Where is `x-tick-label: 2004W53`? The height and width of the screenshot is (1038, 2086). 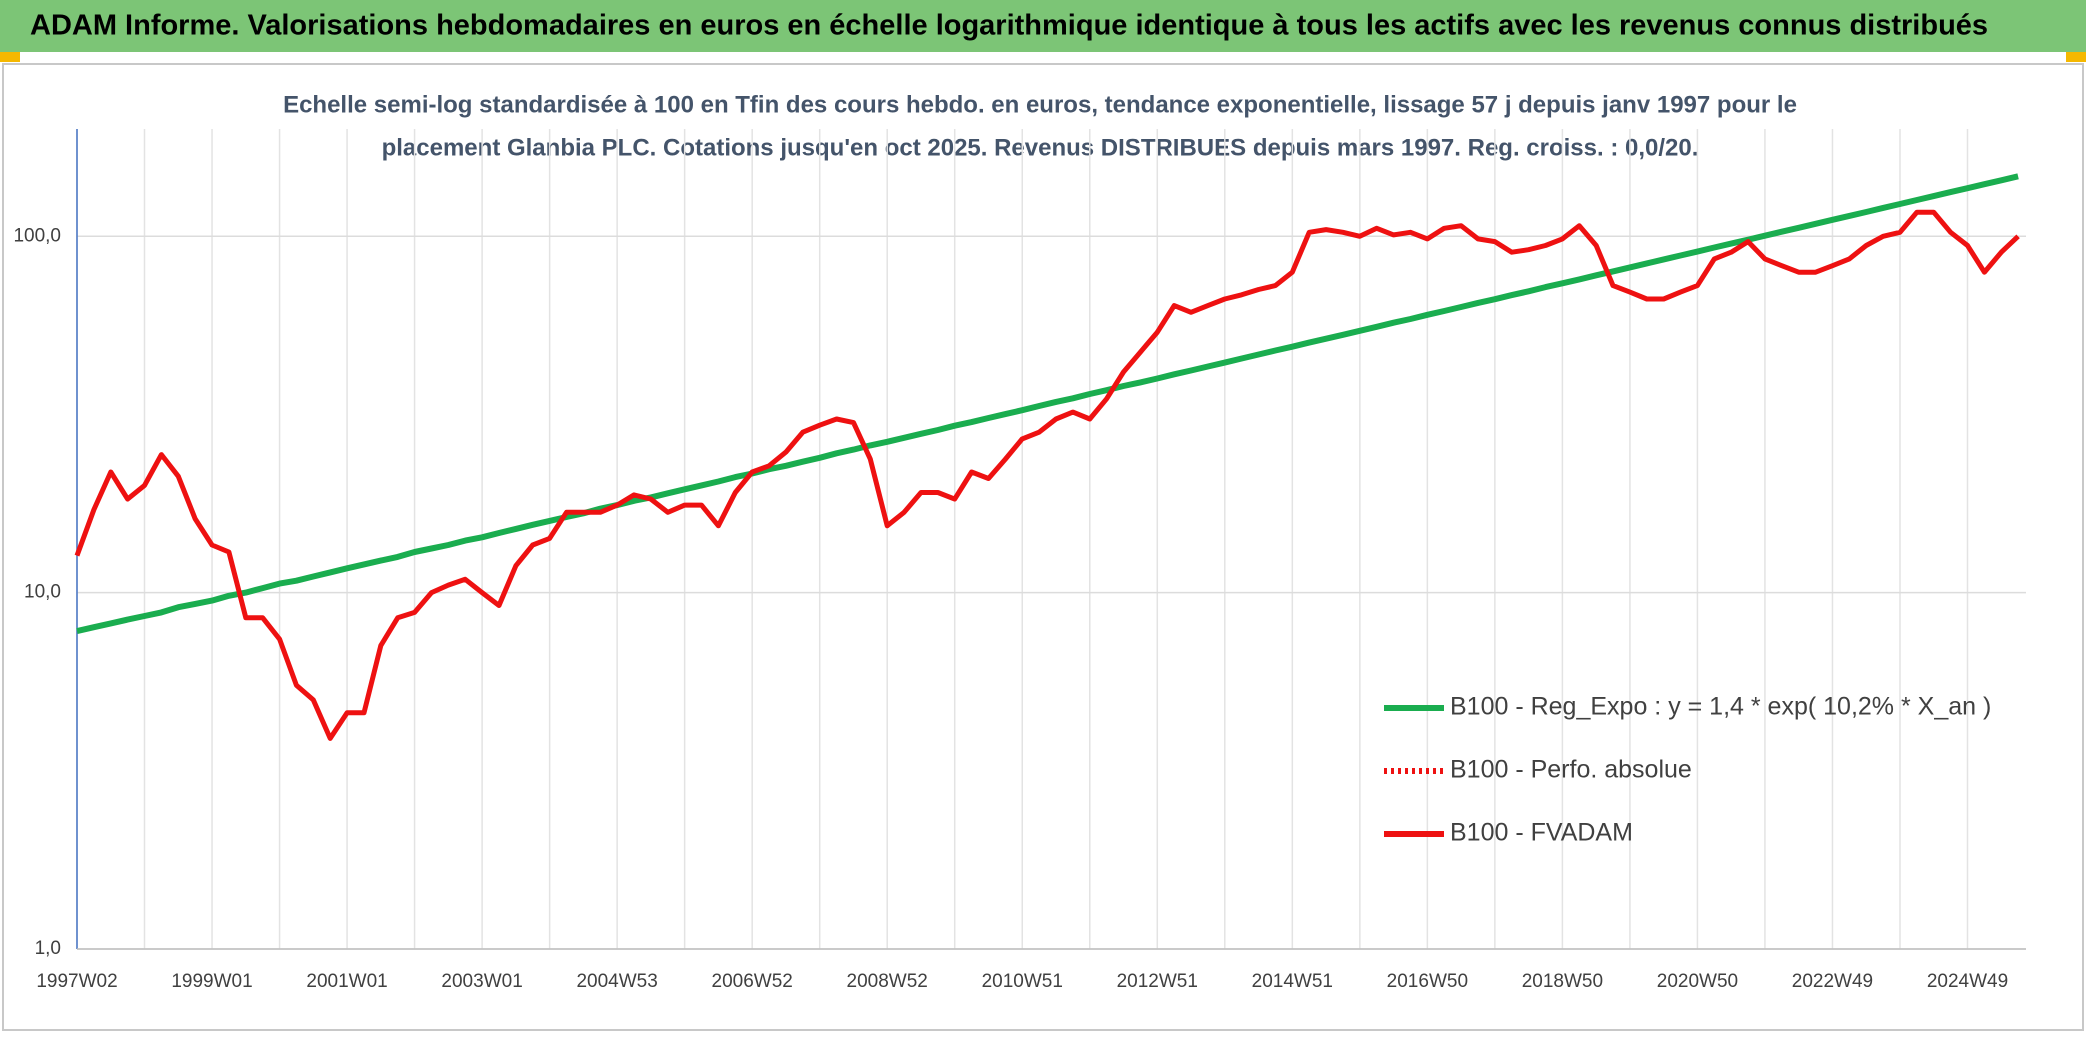
x-tick-label: 2004W53 is located at coordinates (616, 981).